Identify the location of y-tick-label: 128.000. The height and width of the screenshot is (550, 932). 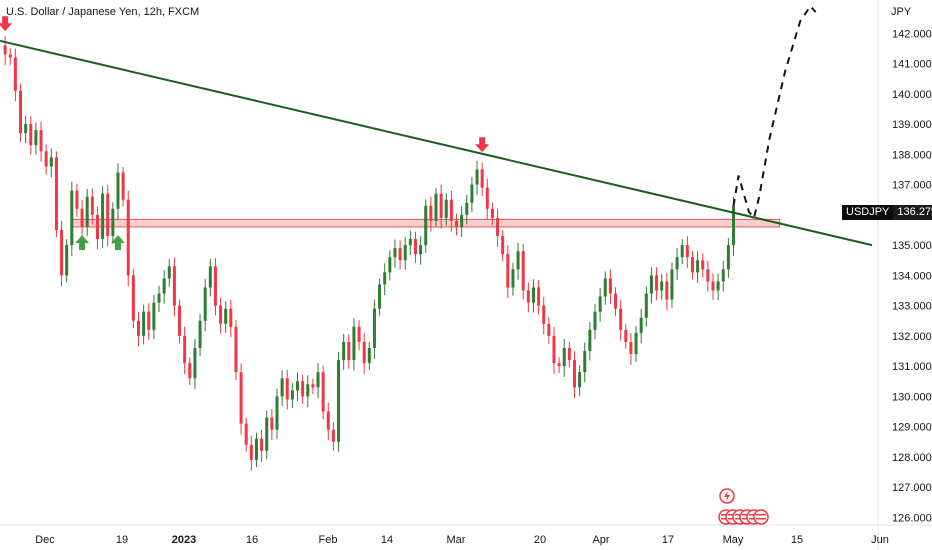
(912, 458).